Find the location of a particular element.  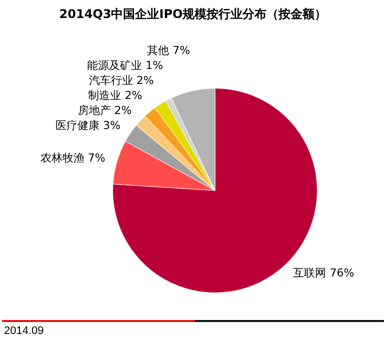

text: 2014.09 is located at coordinates (24, 331).